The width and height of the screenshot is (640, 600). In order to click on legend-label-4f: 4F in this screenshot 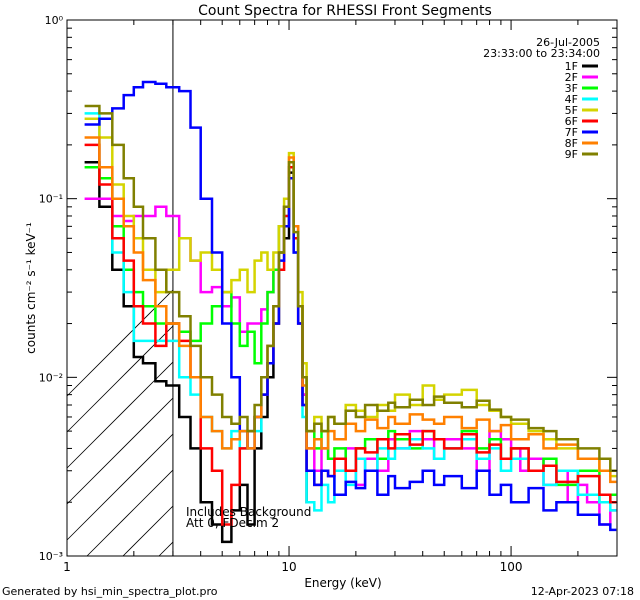, I will do `click(571, 99)`.